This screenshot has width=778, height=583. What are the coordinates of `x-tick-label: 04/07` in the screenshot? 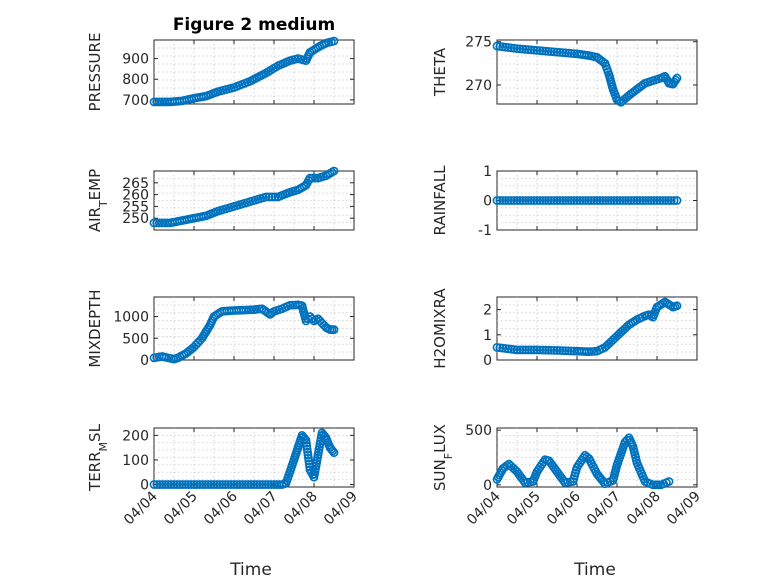 It's located at (604, 509).